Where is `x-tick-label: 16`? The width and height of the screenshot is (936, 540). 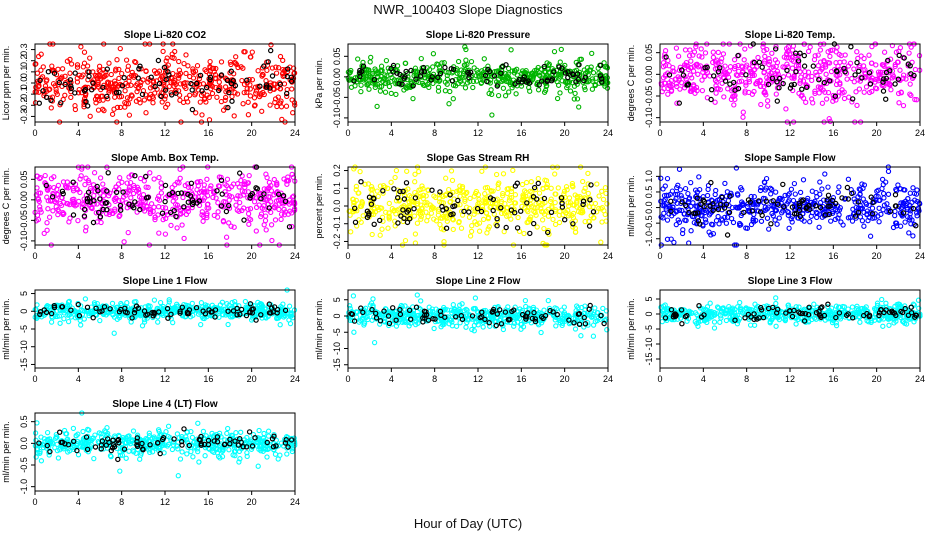
x-tick-label: 16 is located at coordinates (521, 256).